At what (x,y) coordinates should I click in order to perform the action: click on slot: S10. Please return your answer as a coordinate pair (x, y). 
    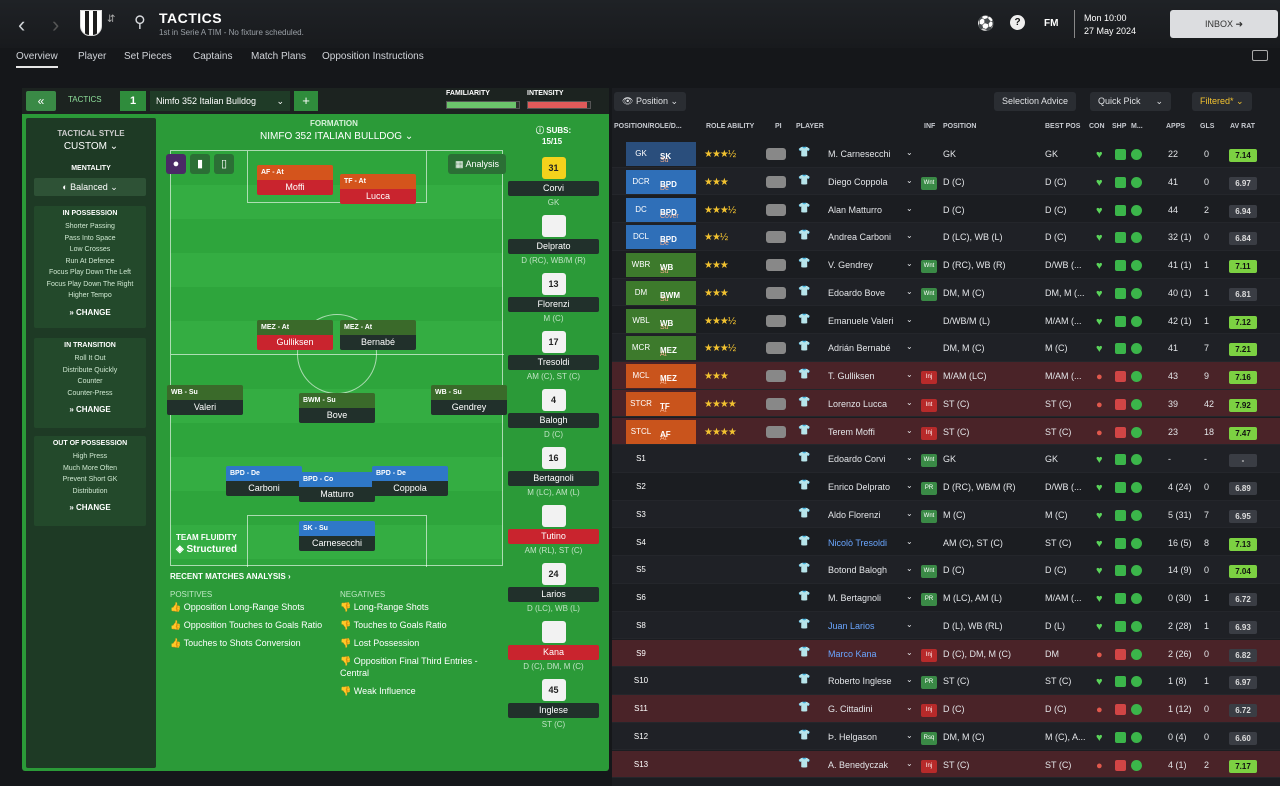
    Looking at the image, I should click on (641, 681).